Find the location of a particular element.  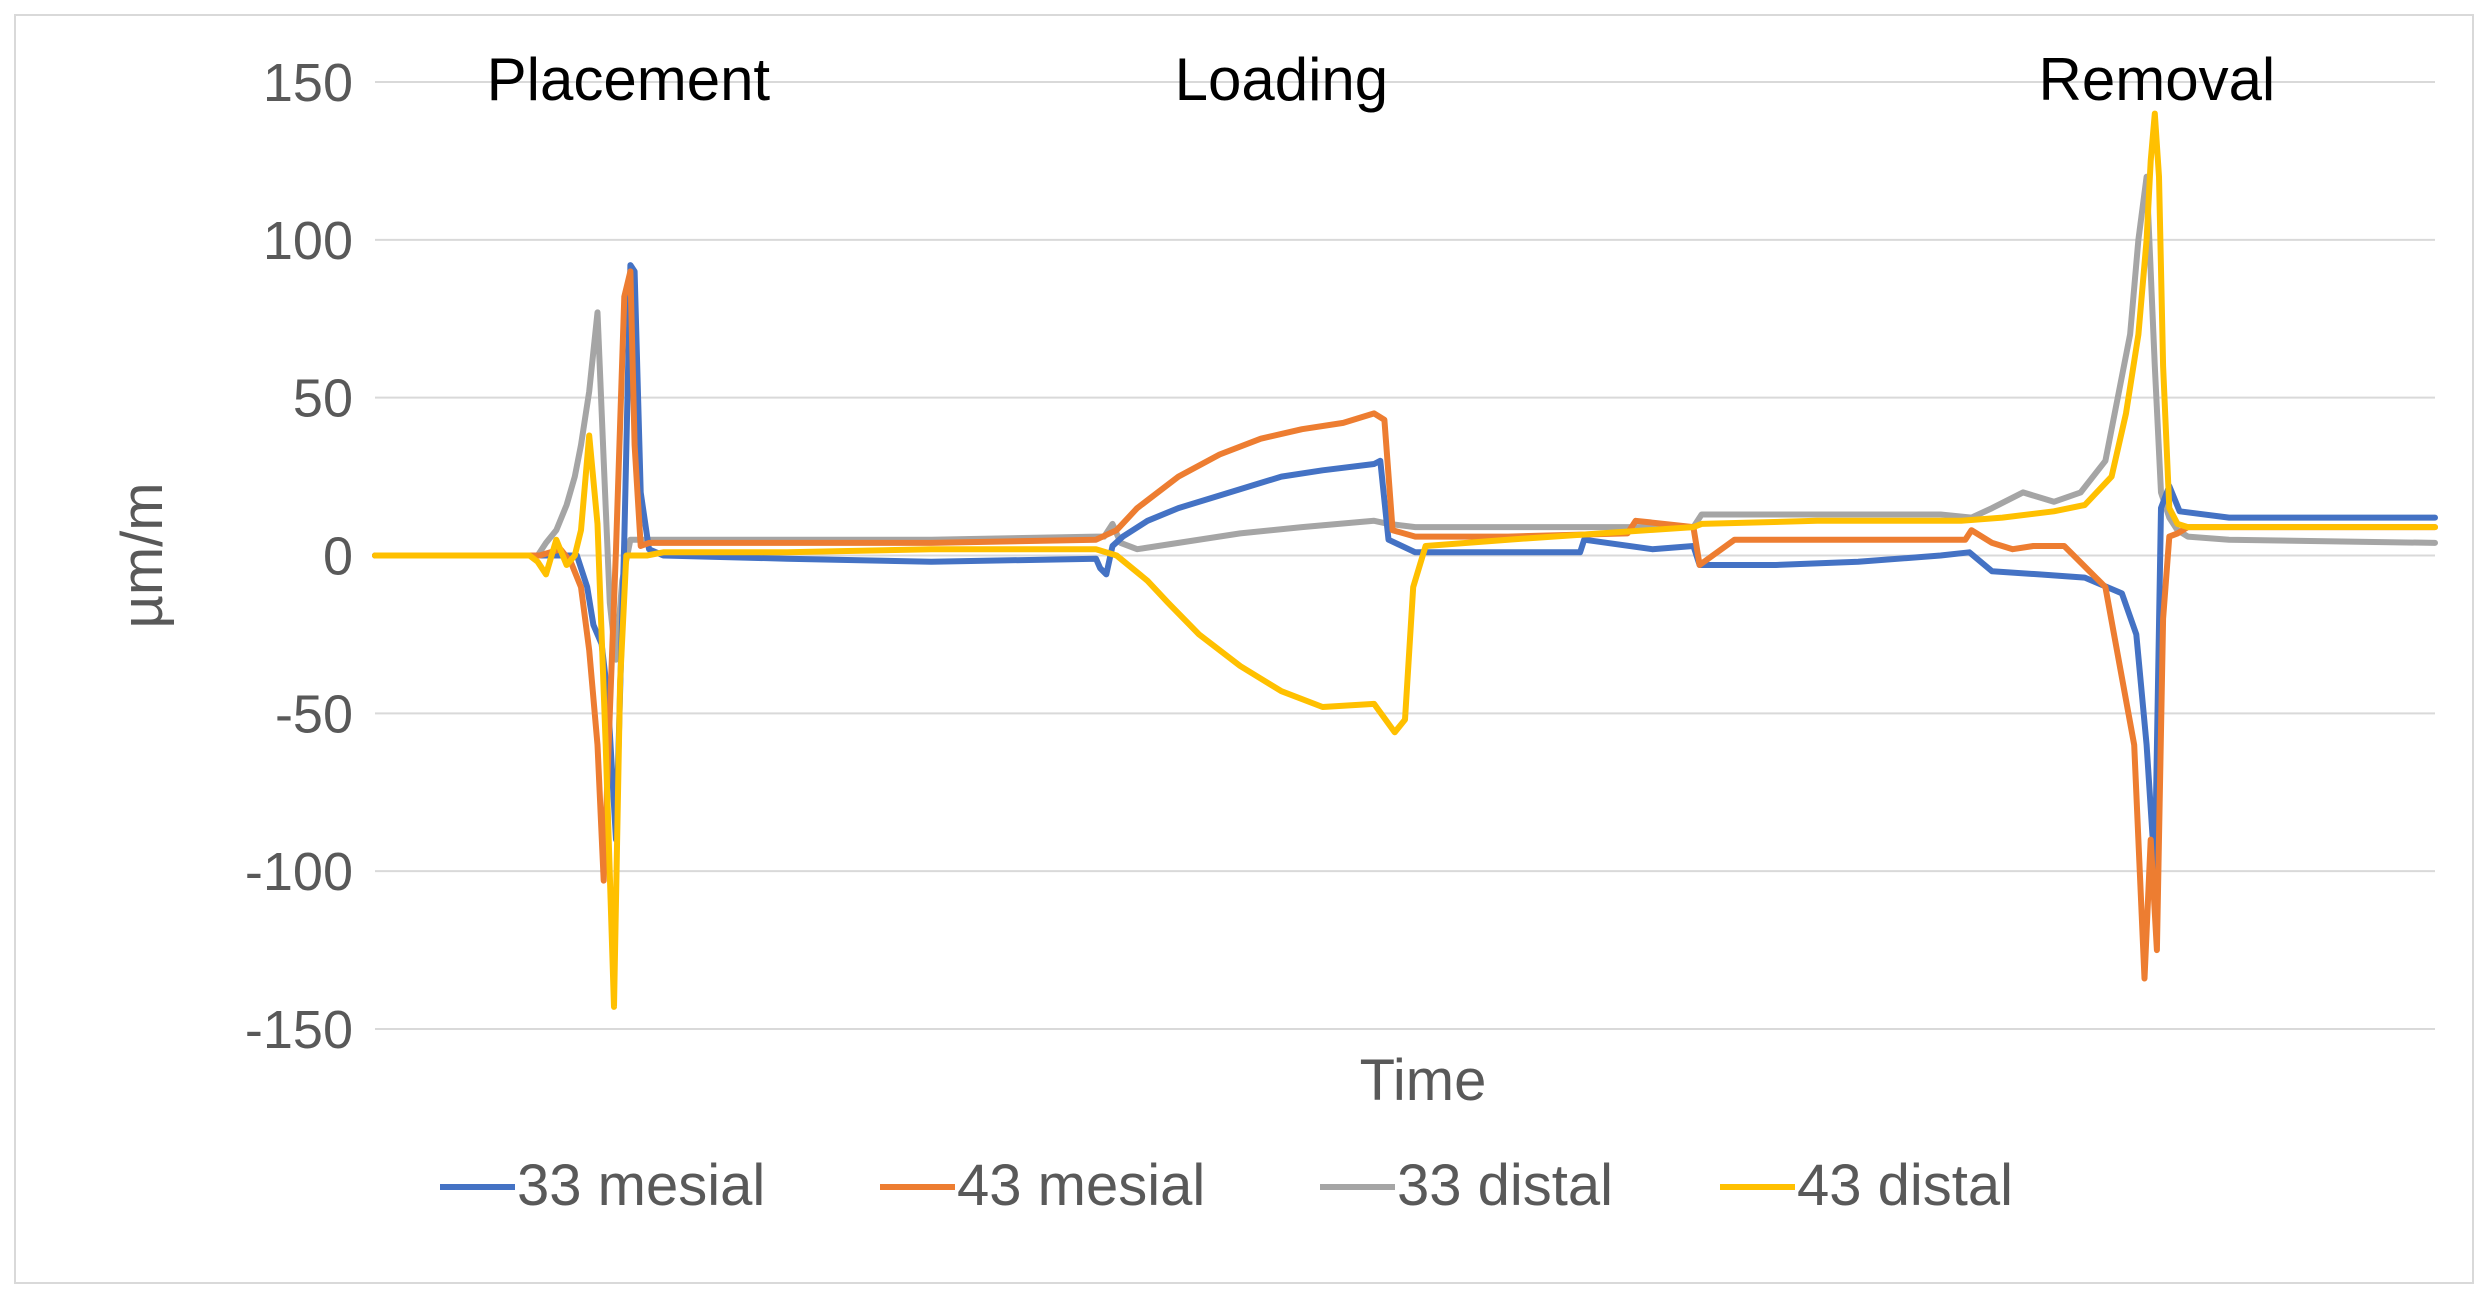

y-tick-label: -50 is located at coordinates (314, 714).